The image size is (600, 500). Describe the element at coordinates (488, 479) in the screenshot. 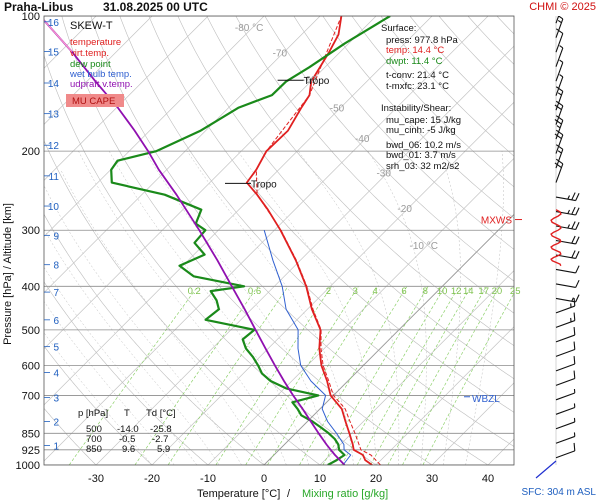

I see `temperature-tick-label: 40` at that location.